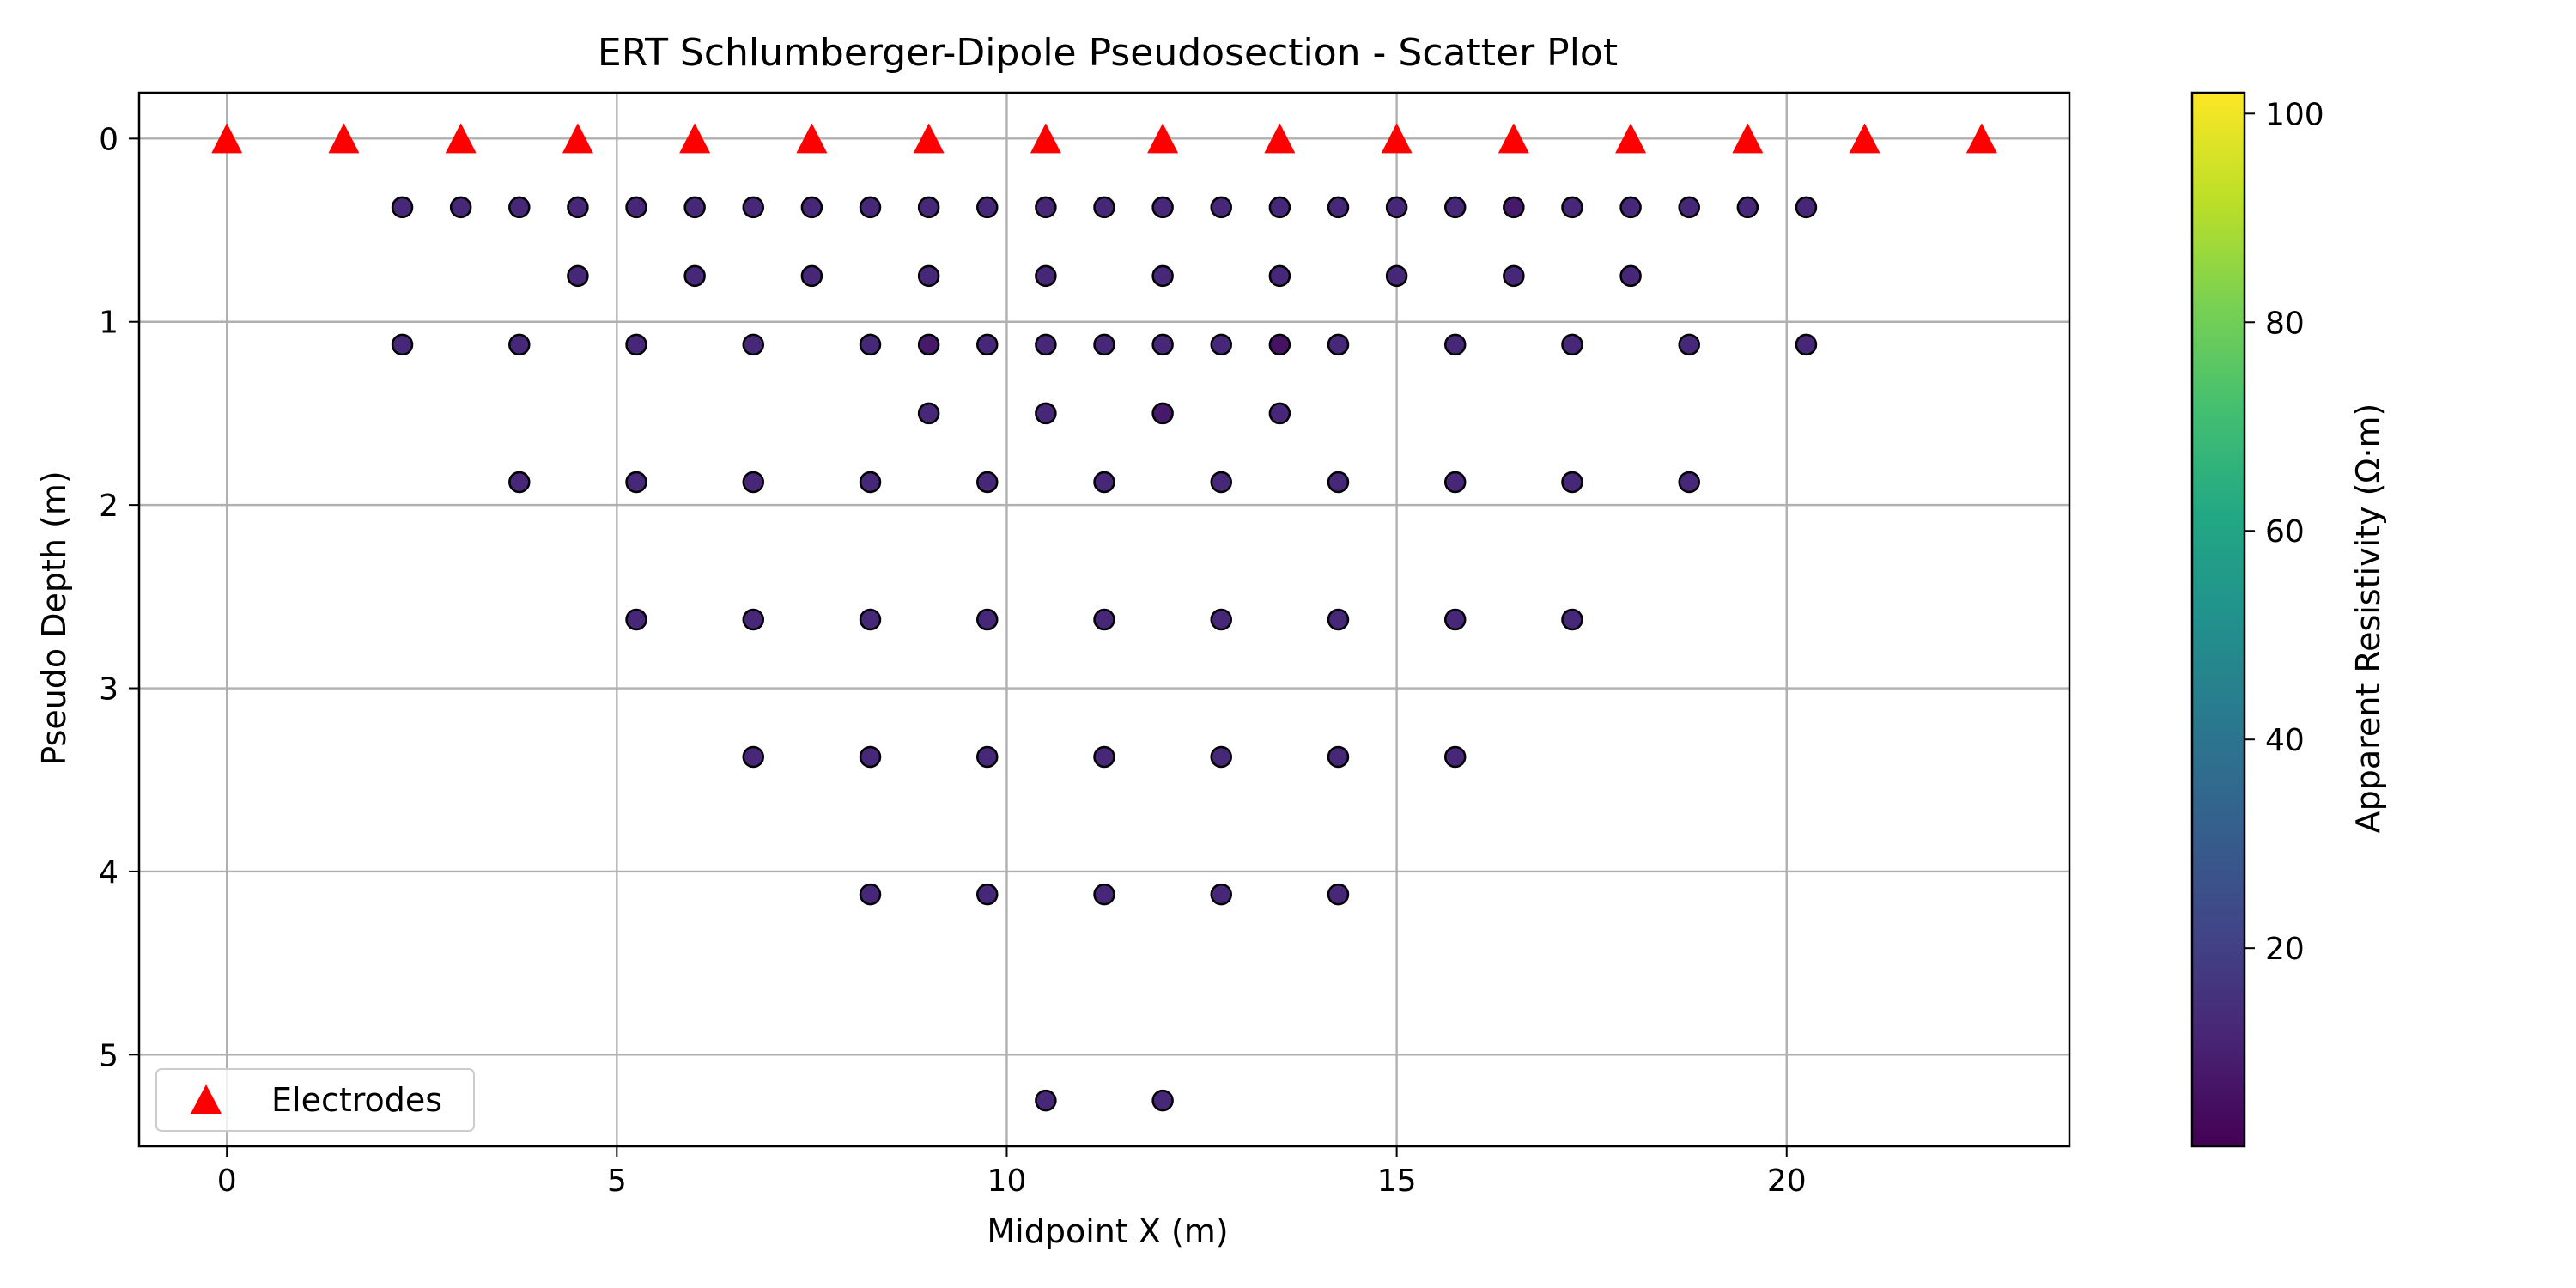 Image resolution: width=2576 pixels, height=1288 pixels. What do you see at coordinates (356, 1100) in the screenshot?
I see `legend-label-electrodes: Electrodes` at bounding box center [356, 1100].